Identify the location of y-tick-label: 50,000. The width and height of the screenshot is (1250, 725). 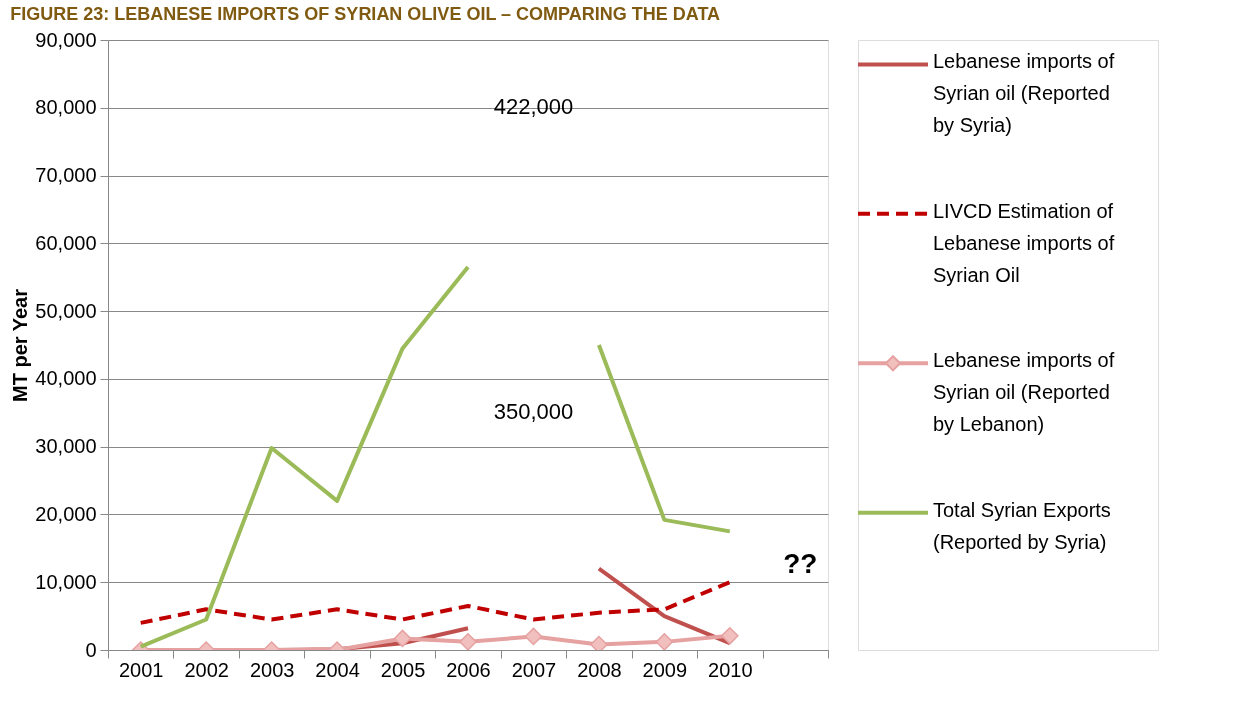
(66, 310).